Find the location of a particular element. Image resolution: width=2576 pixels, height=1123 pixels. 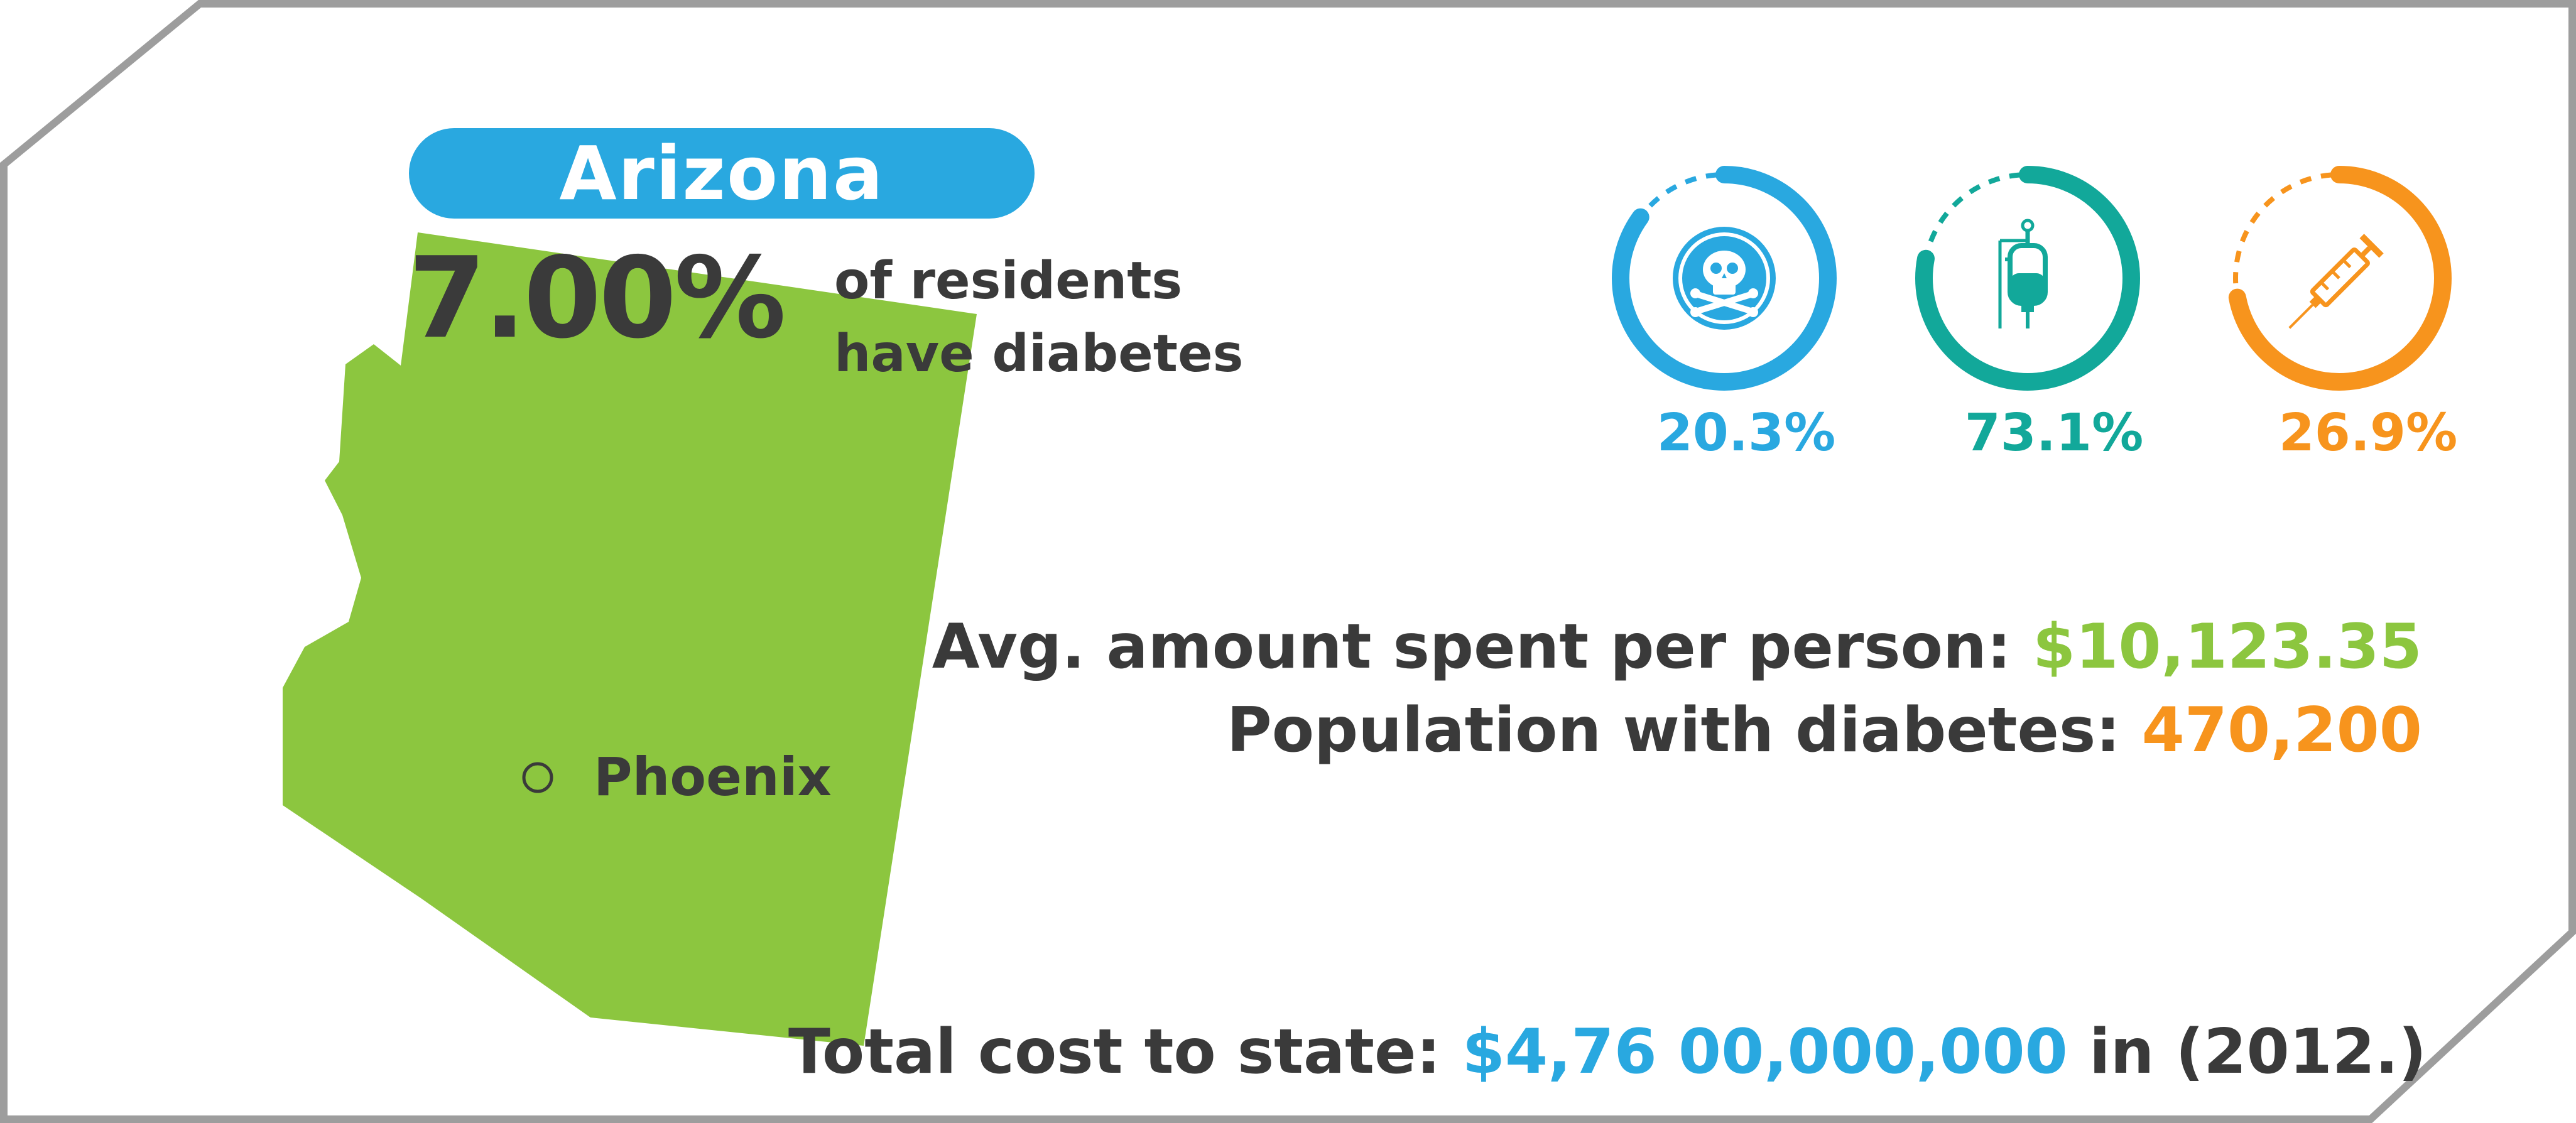

skull-crossbones-icon is located at coordinates (1725, 278).